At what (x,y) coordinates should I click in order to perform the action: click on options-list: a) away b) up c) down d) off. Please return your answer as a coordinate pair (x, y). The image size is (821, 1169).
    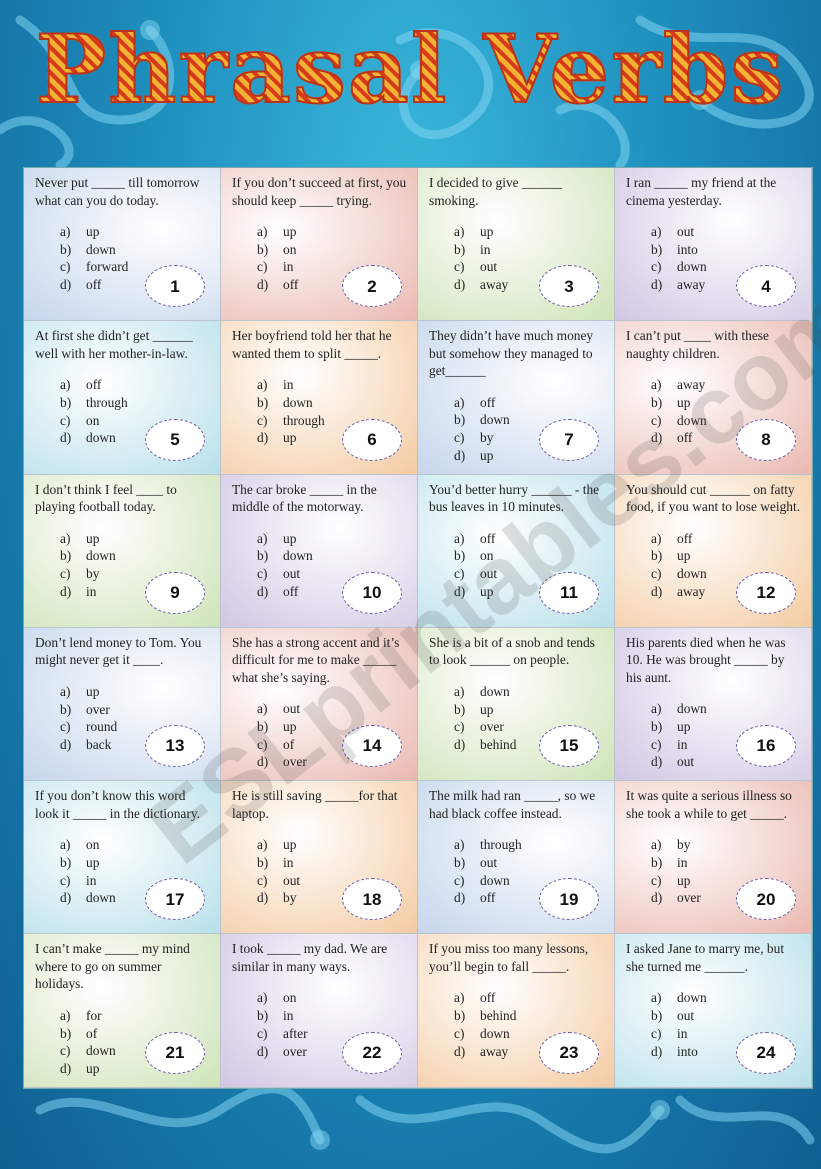
    Looking at the image, I should click on (714, 411).